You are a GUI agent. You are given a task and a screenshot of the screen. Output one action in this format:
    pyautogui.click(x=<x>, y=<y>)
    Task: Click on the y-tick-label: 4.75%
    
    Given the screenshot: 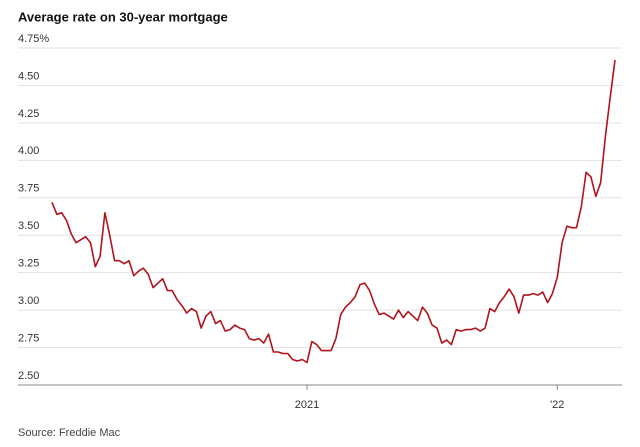 What is the action you would take?
    pyautogui.click(x=33, y=39)
    